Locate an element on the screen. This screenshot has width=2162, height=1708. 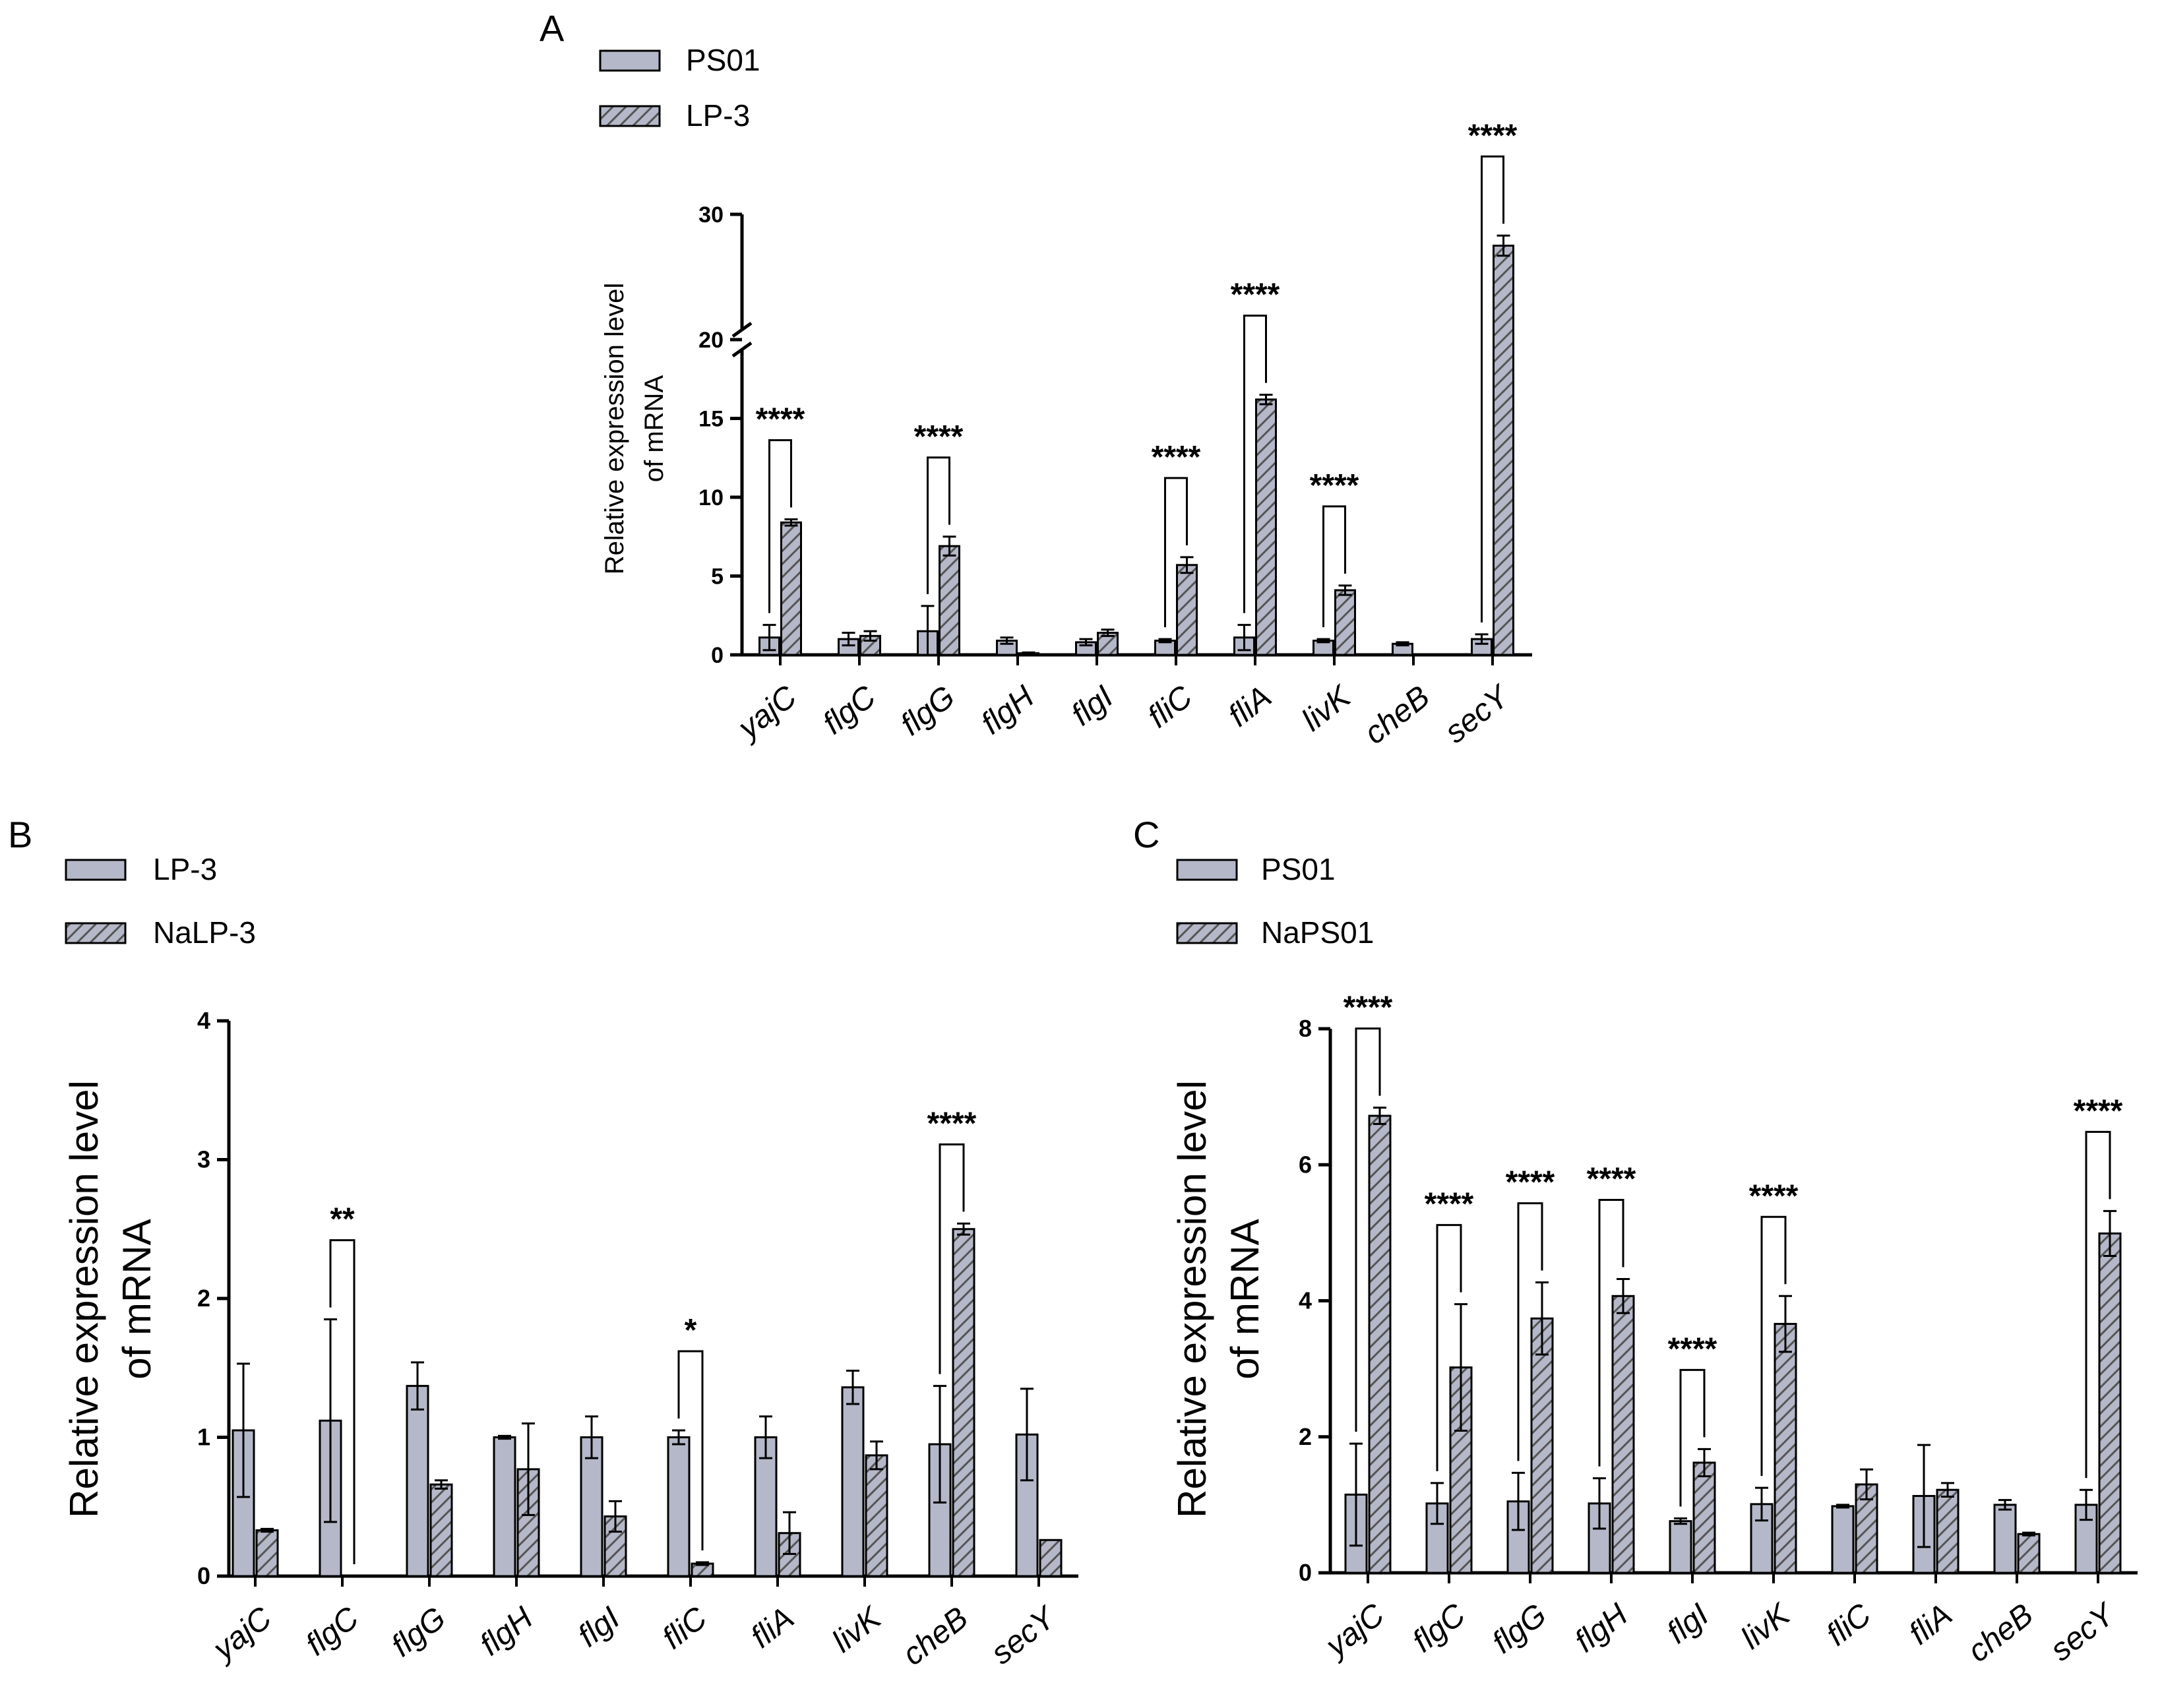
bar-nalp-3-cheB is located at coordinates (963, 1403).